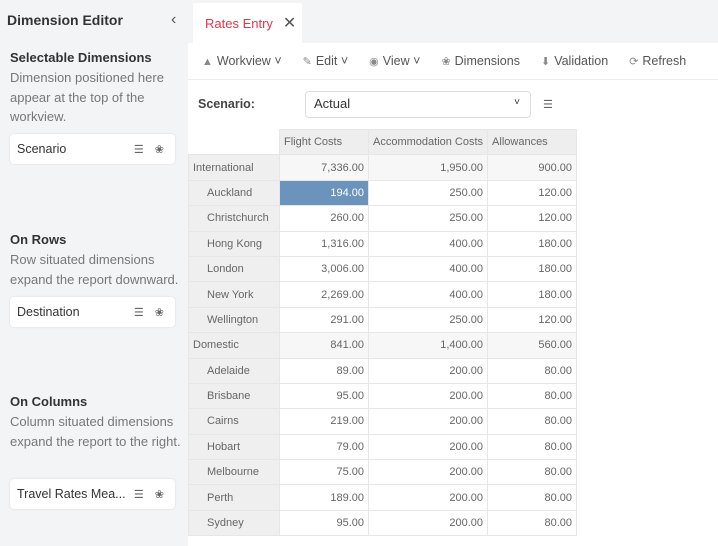 This screenshot has width=718, height=546. What do you see at coordinates (92, 312) in the screenshot?
I see `dimension-card-destination: Destination ☰ ❀` at bounding box center [92, 312].